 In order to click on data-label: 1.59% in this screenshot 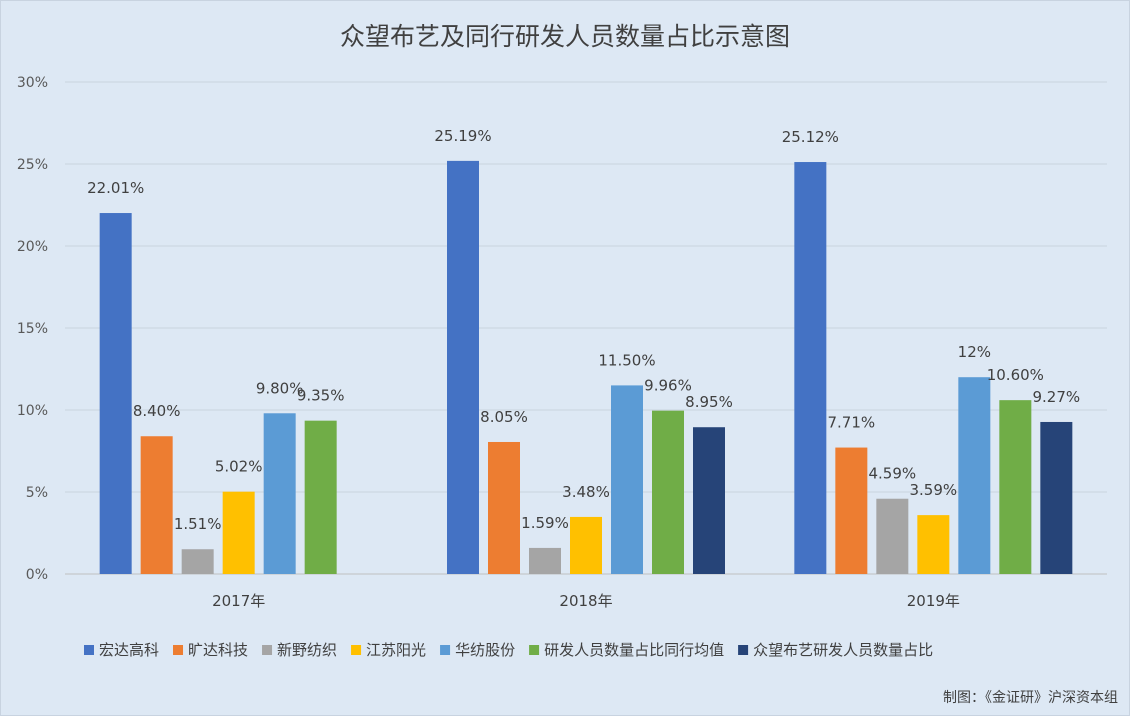, I will do `click(545, 523)`.